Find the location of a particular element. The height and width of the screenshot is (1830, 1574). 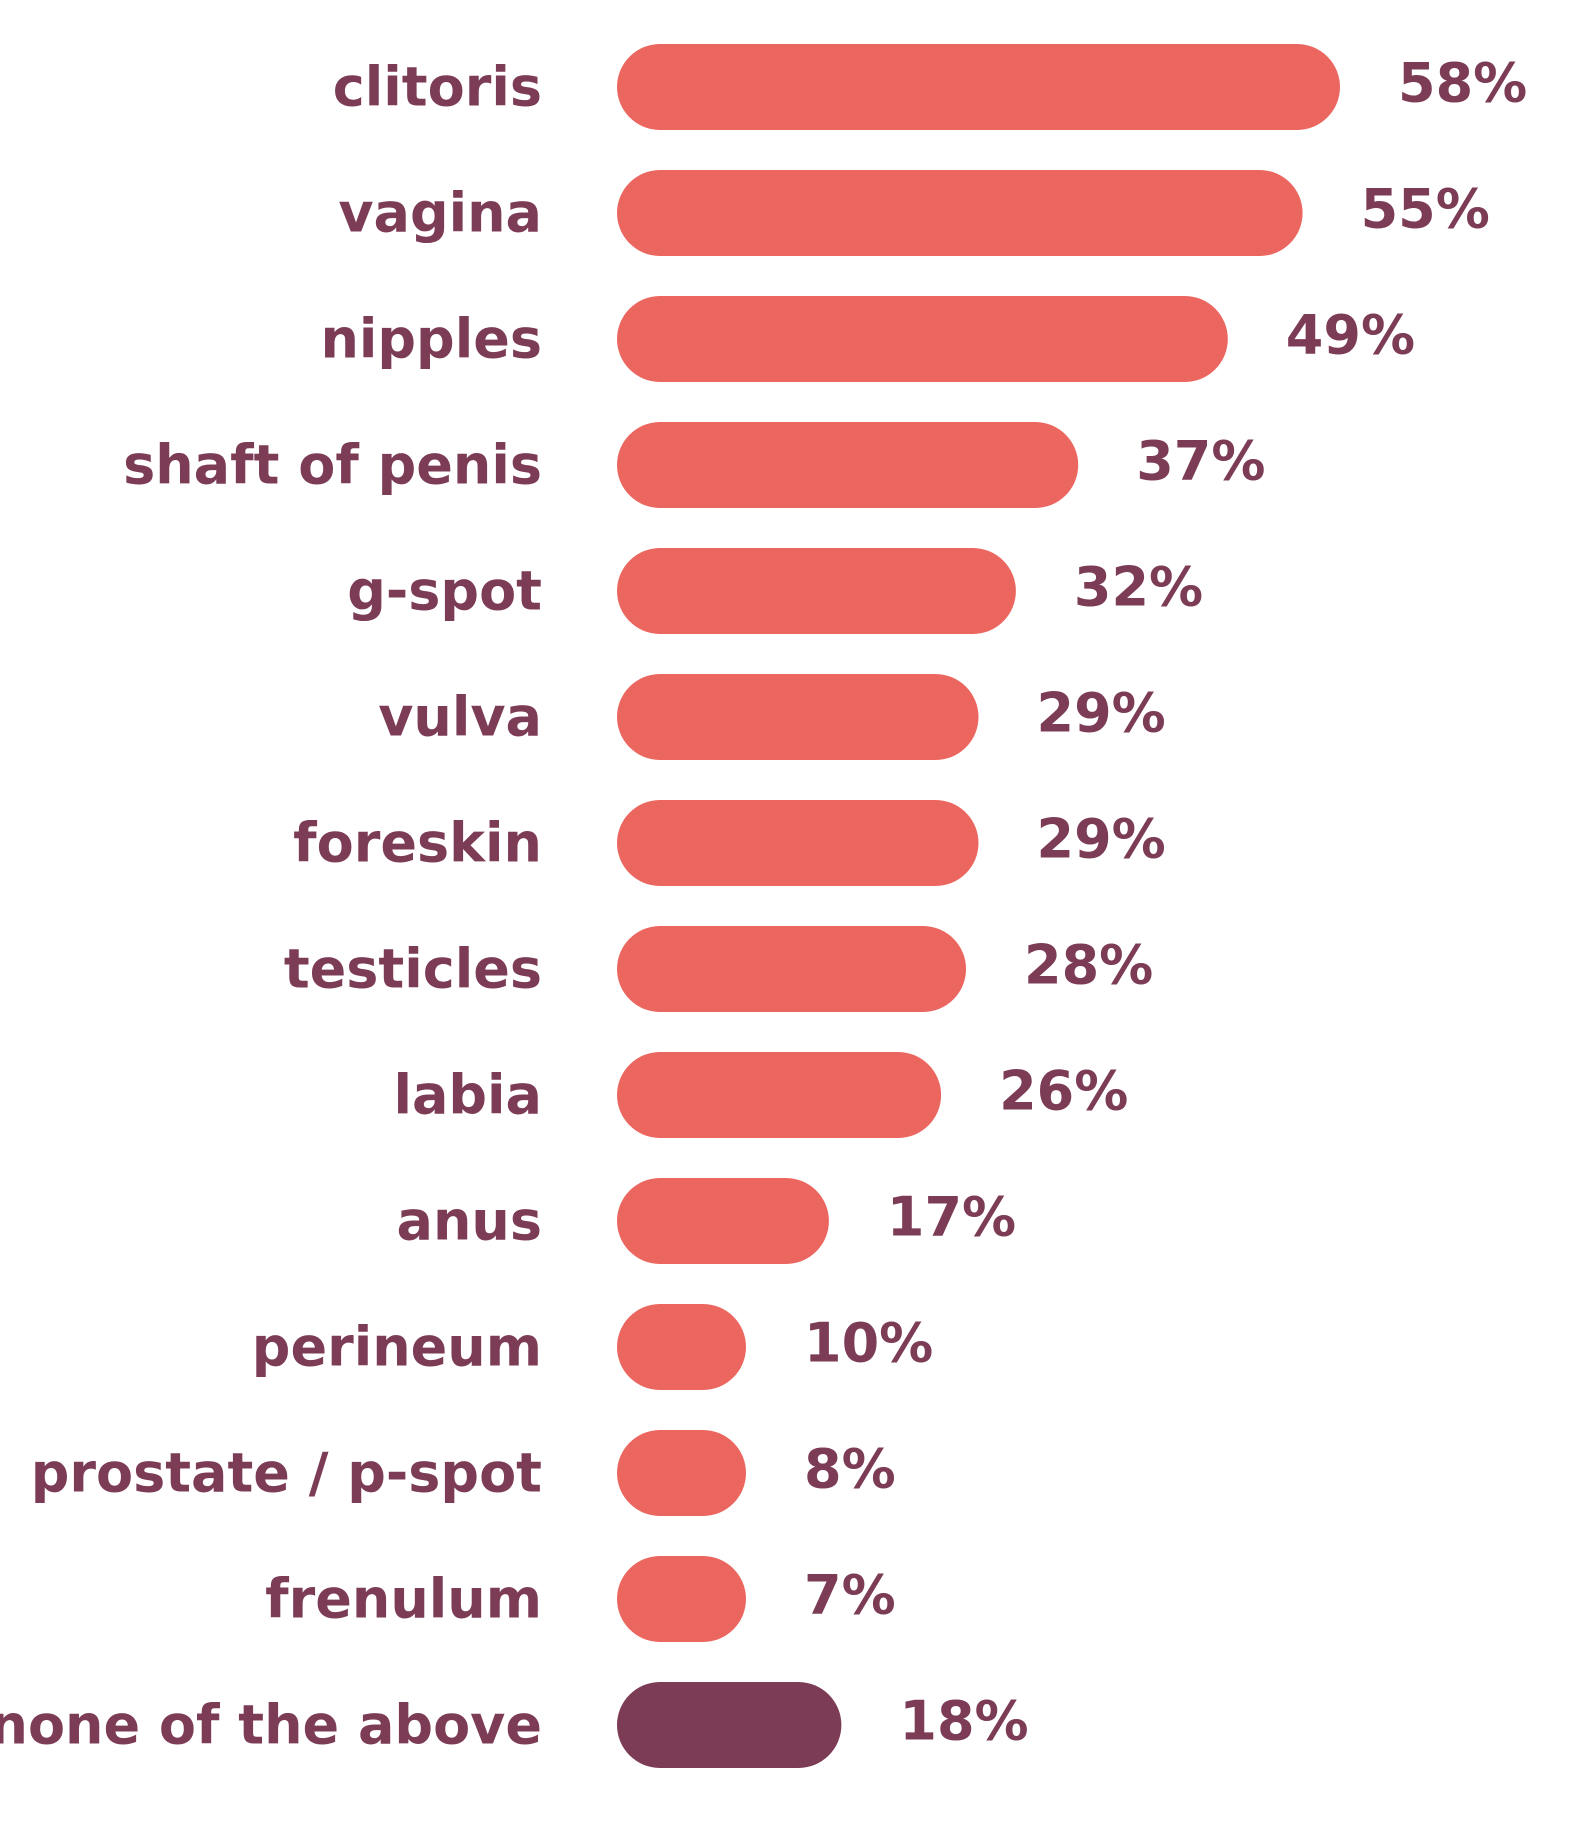

category-label-labia: labia is located at coordinates (467, 1095).